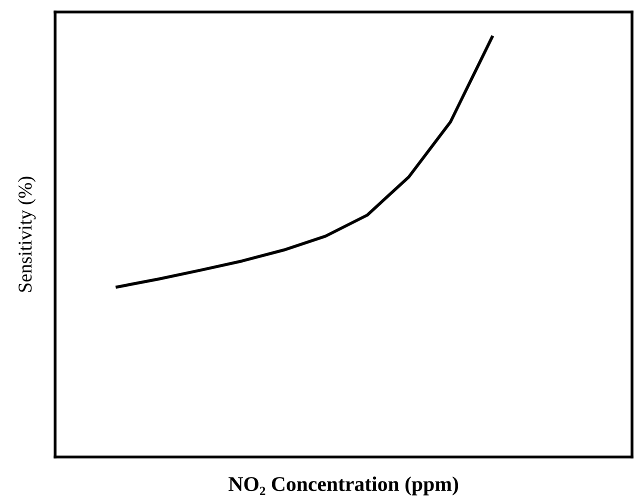  I want to click on x-axis-title: NO₂ Concentration (ppm), so click(343, 486).